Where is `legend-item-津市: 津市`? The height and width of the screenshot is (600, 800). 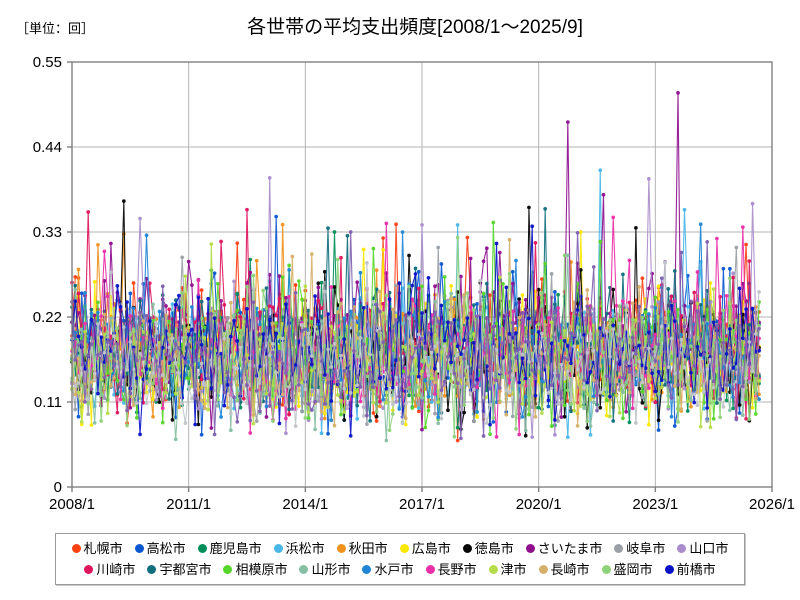
legend-item-津市: 津市 is located at coordinates (507, 569).